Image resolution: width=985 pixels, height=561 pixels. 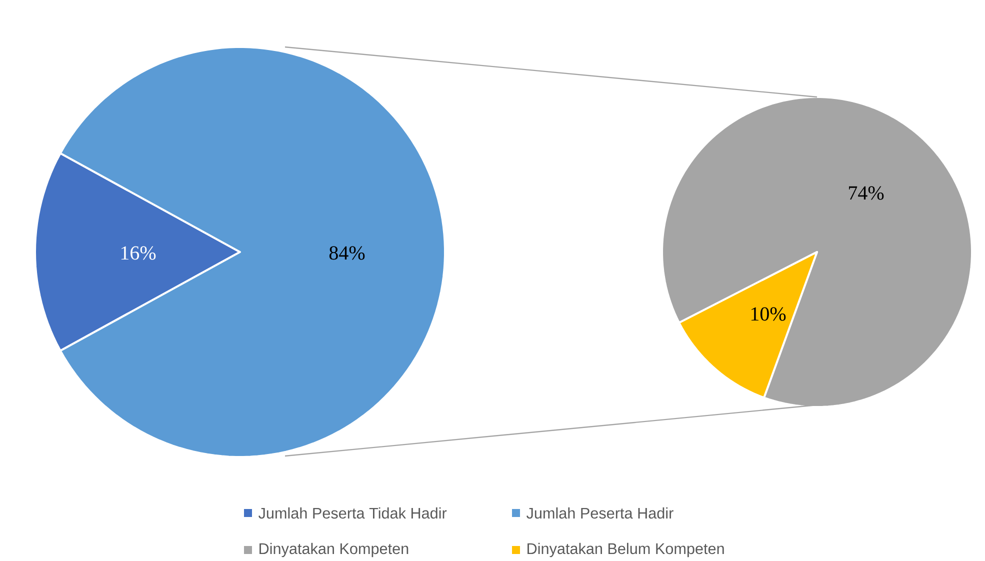 I want to click on legend-label: Jumlah Peserta Hadir, so click(x=600, y=513).